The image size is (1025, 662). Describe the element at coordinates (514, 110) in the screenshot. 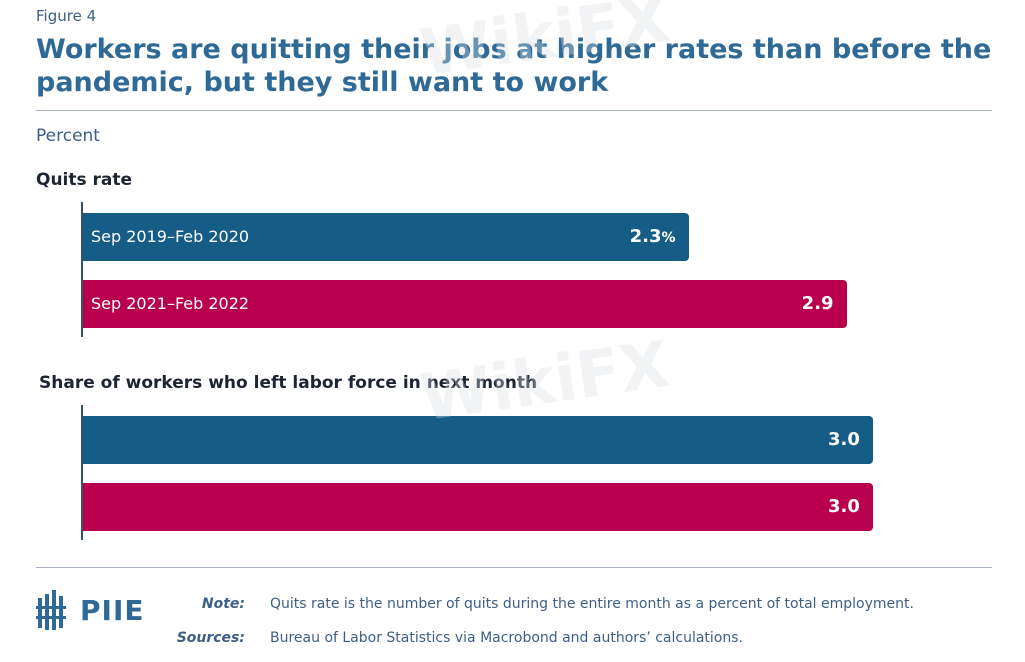

I see `title-rule` at that location.